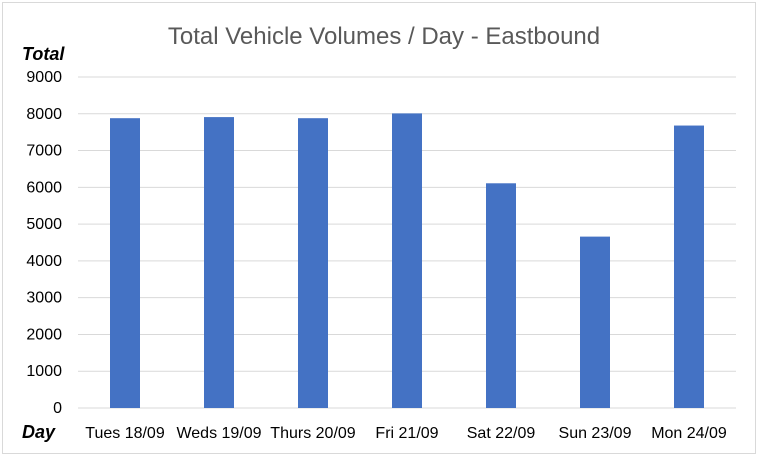 The width and height of the screenshot is (760, 458). What do you see at coordinates (44, 261) in the screenshot?
I see `y-tick-label: 4000` at bounding box center [44, 261].